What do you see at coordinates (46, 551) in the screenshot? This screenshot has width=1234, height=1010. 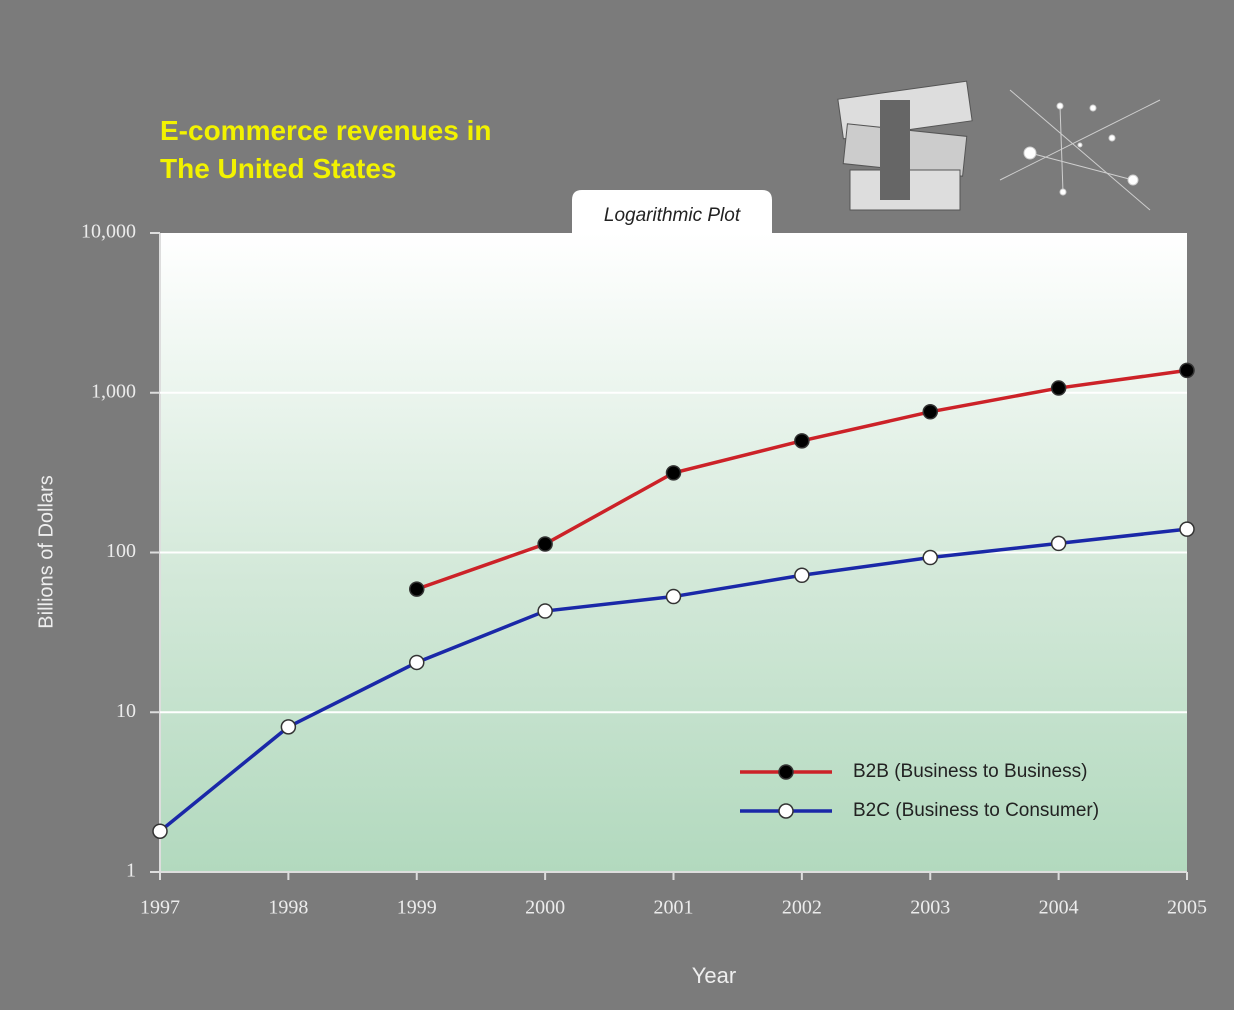 I see `y-axis-label: Billions of Dollars` at bounding box center [46, 551].